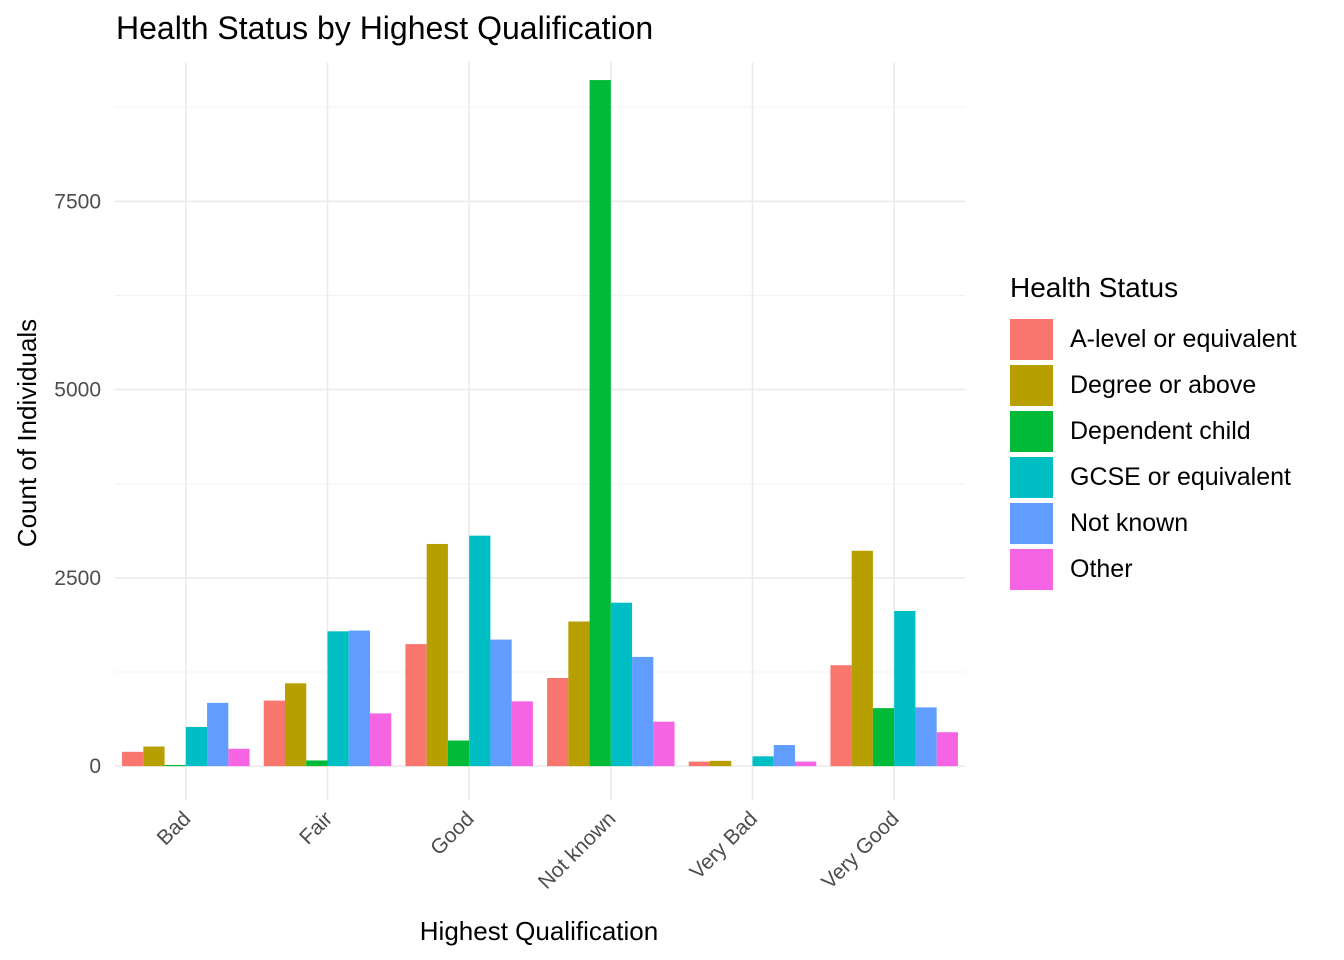 The image size is (1344, 960). Describe the element at coordinates (539, 931) in the screenshot. I see `x-axis-title: Highest Qualification` at that location.